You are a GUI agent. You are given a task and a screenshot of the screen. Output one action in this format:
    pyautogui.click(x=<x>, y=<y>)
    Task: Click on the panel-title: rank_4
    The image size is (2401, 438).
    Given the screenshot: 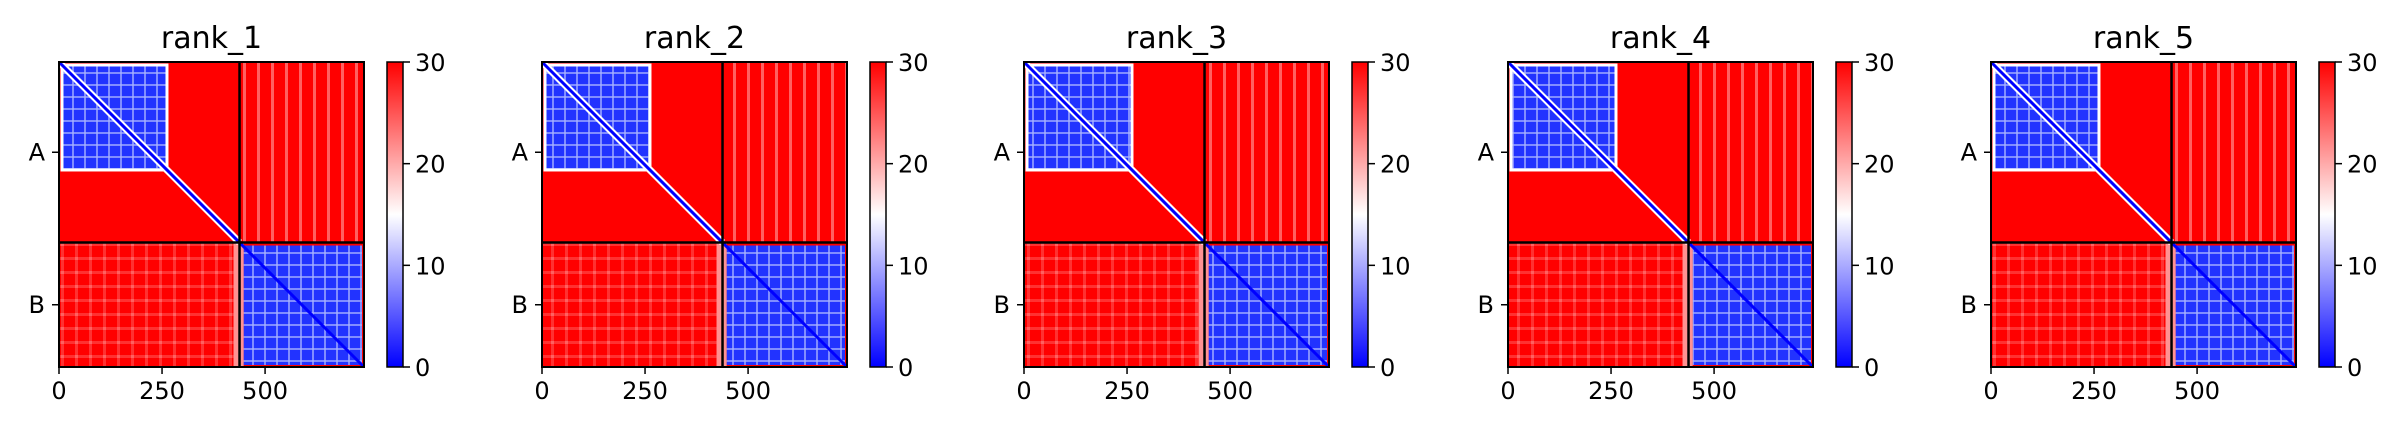 What is the action you would take?
    pyautogui.click(x=1660, y=38)
    